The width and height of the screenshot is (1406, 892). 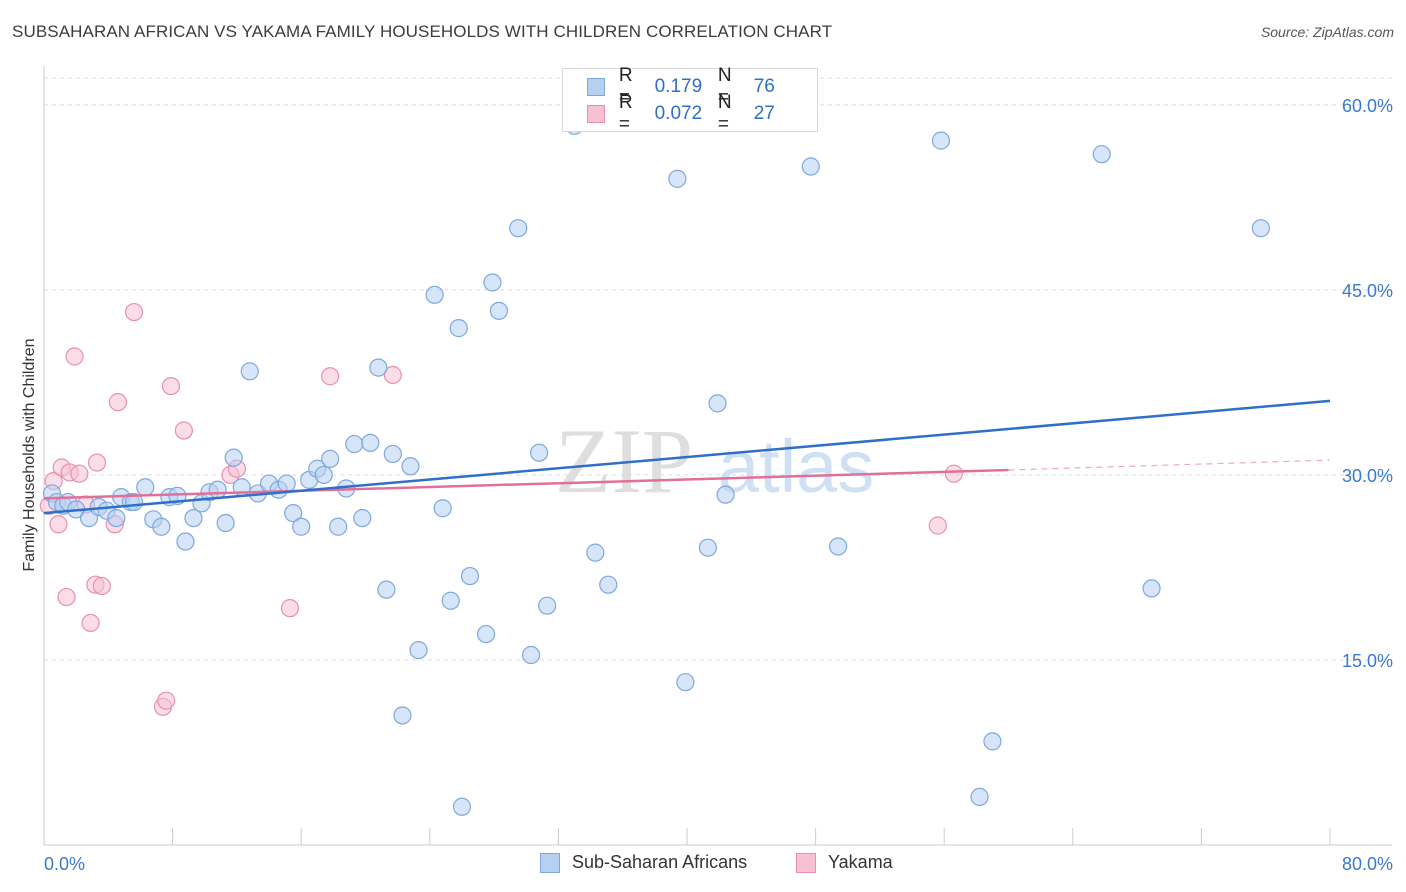 I want to click on subsaharan-legend-swatch, so click(x=550, y=862).